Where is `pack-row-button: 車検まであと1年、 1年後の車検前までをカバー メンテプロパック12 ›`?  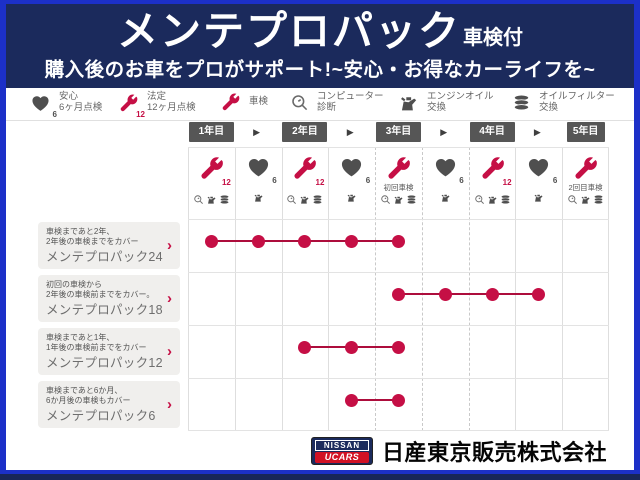 pack-row-button: 車検まであと1年、 1年後の車検前までをカバー メンテプロパック12 › is located at coordinates (109, 351).